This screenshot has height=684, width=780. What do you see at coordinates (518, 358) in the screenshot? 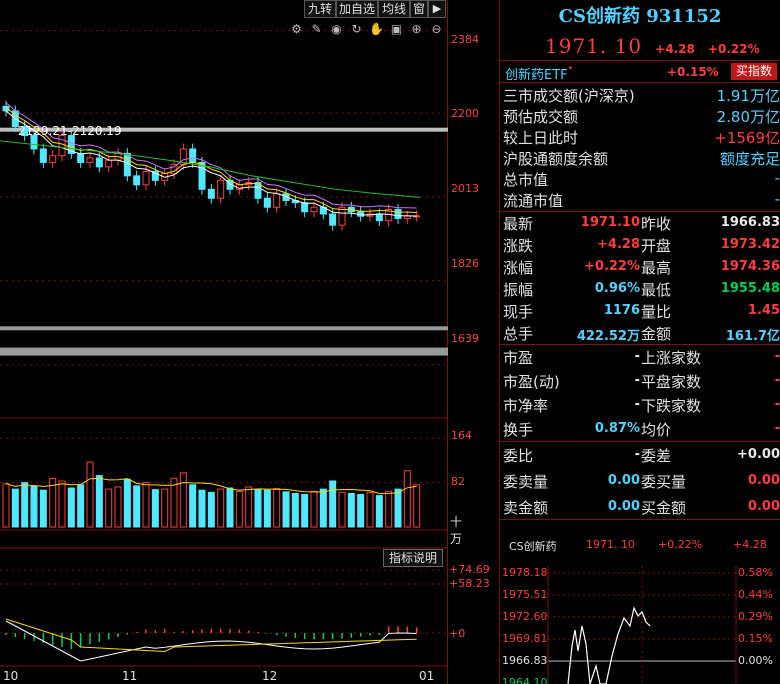
I see `valuation-label: 市盈` at bounding box center [518, 358].